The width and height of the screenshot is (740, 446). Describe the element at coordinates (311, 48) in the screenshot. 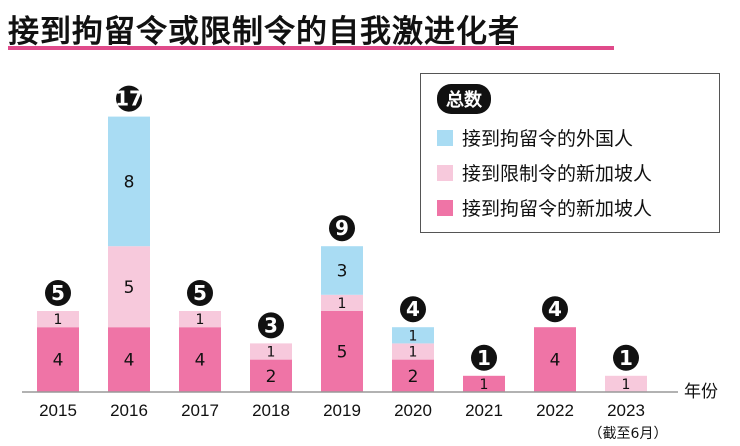

I see `title-underline` at that location.